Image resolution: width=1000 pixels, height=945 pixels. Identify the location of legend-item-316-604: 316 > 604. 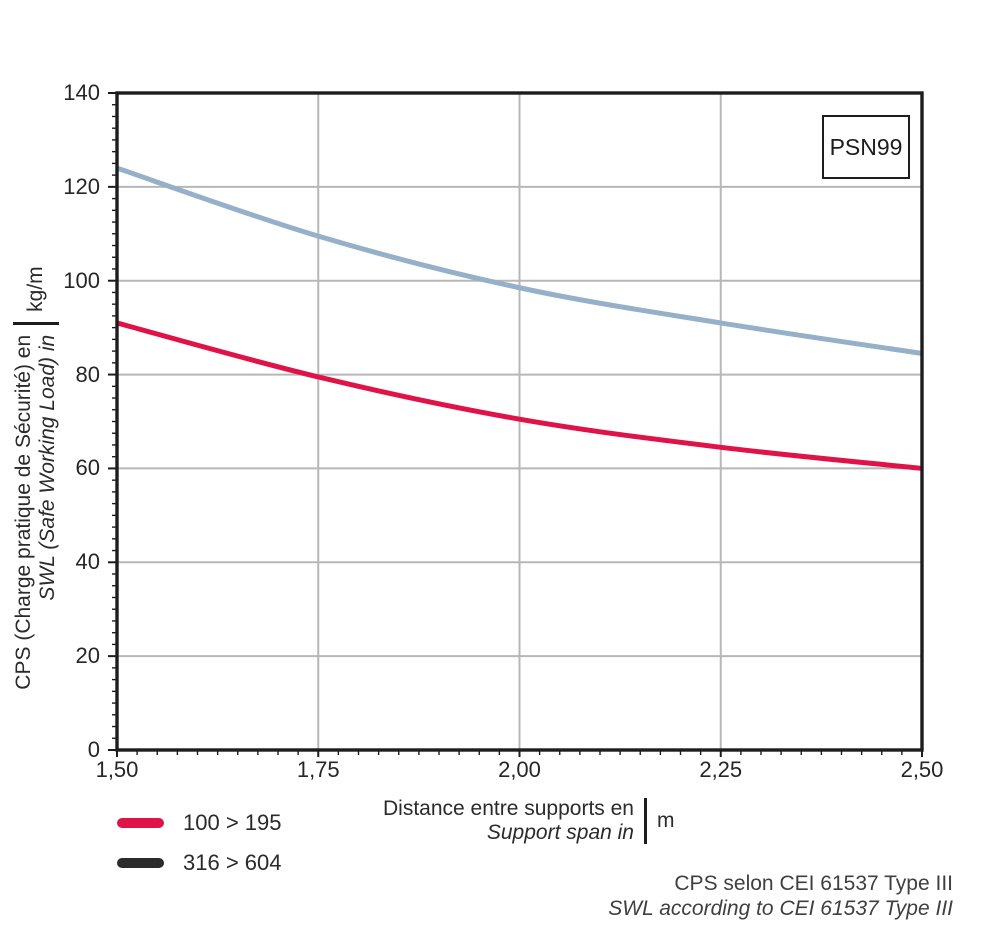
(199, 863).